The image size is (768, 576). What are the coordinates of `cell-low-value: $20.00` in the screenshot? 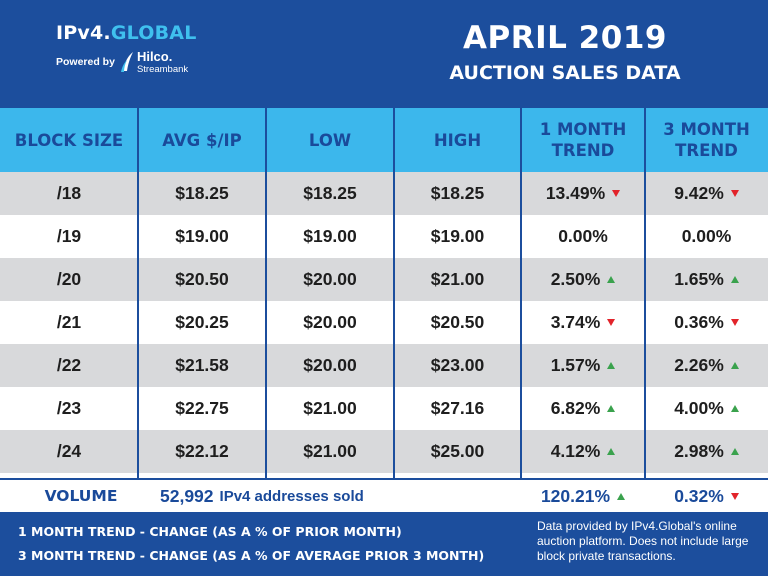 It's located at (330, 322).